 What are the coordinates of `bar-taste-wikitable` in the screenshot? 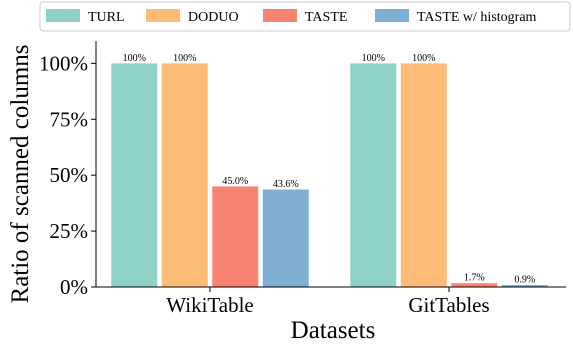 It's located at (235, 236).